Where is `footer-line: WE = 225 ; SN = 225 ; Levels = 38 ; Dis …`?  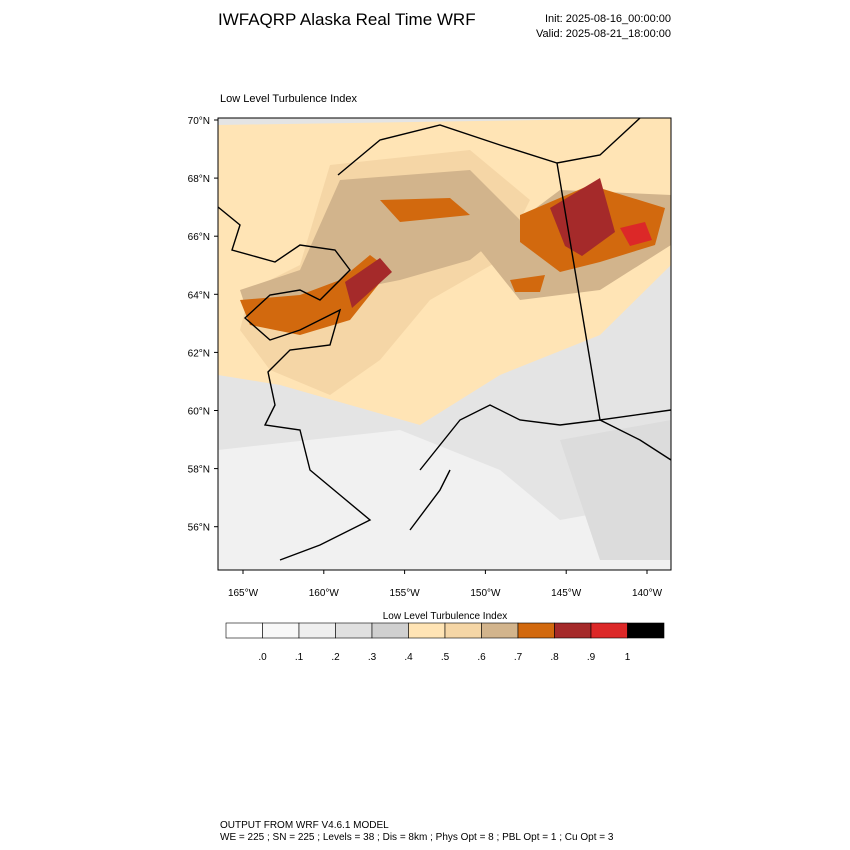 footer-line: WE = 225 ; SN = 225 ; Levels = 38 ; Dis … is located at coordinates (417, 837).